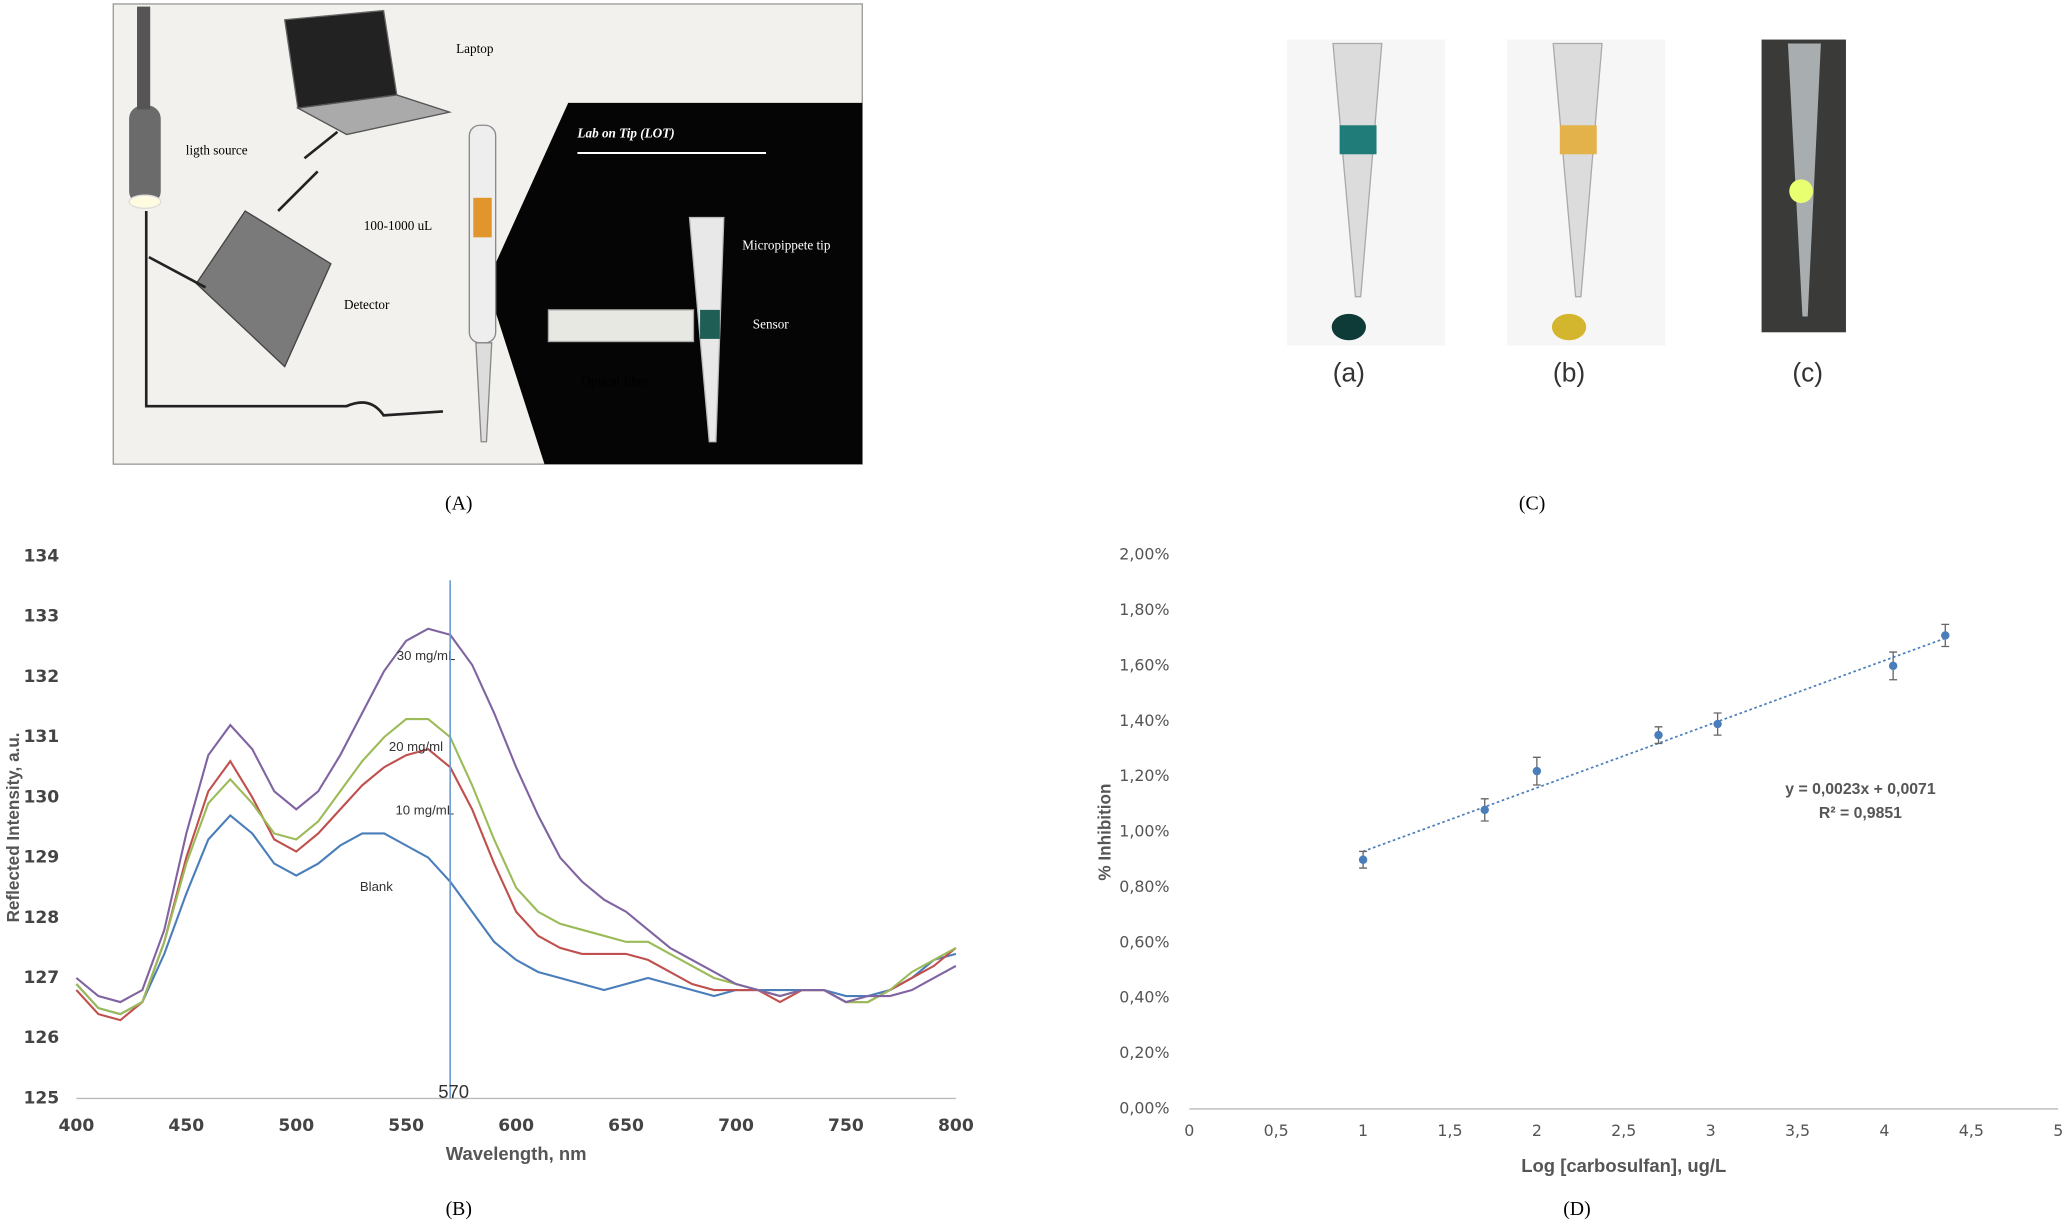 Image resolution: width=2070 pixels, height=1225 pixels. I want to click on diagram-label: Laptop, so click(475, 48).